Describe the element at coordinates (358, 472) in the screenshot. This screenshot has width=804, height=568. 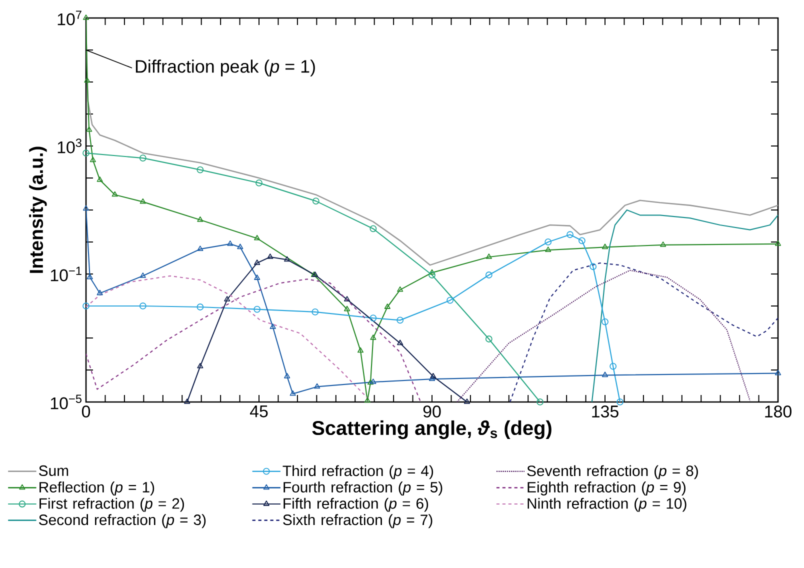
I see `legend-label: Third refraction (p = 4)` at that location.